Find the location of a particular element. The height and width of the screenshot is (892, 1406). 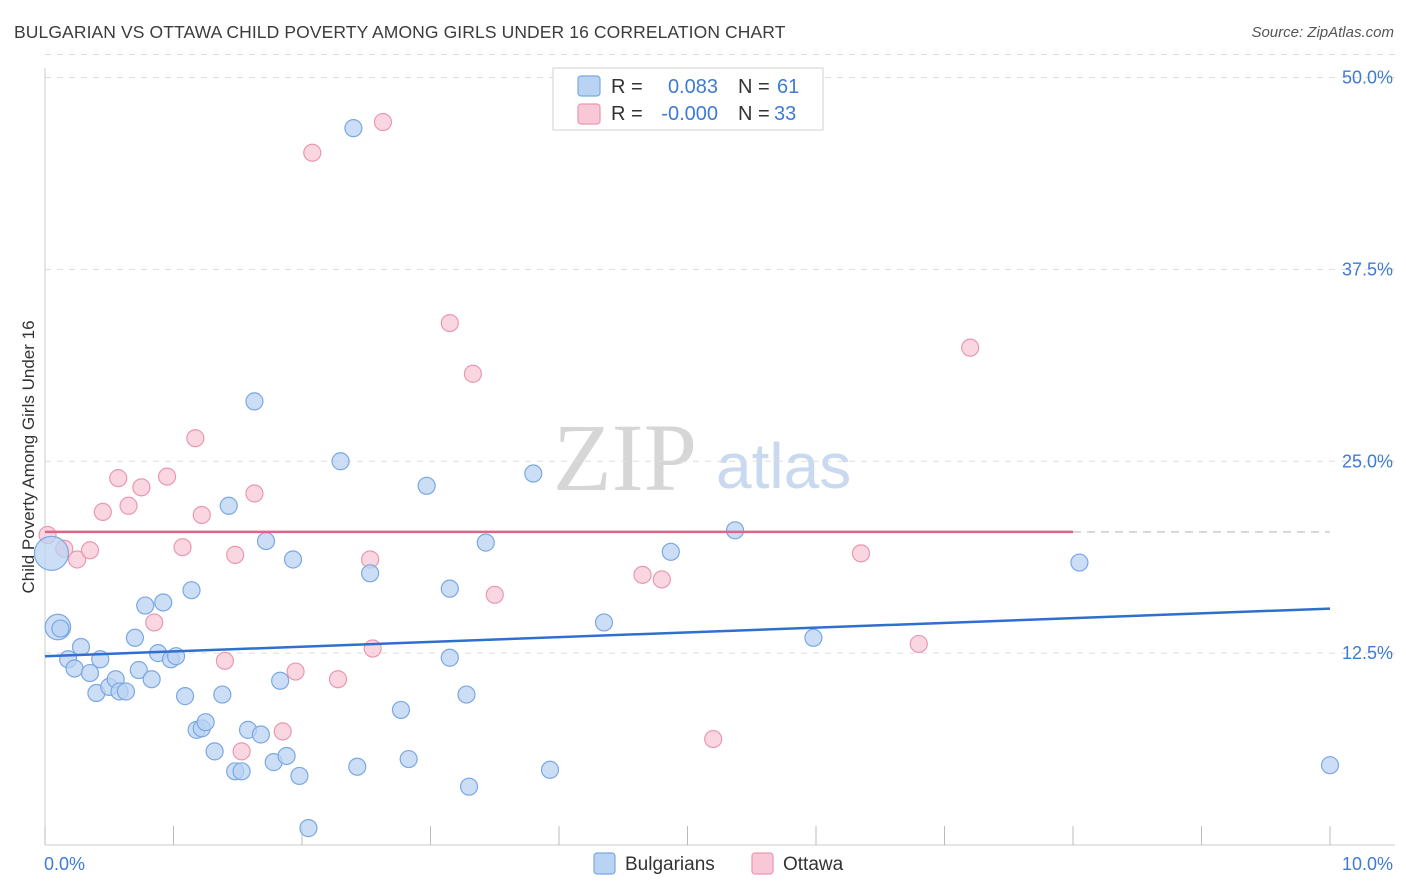

legend-swatch-blue is located at coordinates (589, 86).